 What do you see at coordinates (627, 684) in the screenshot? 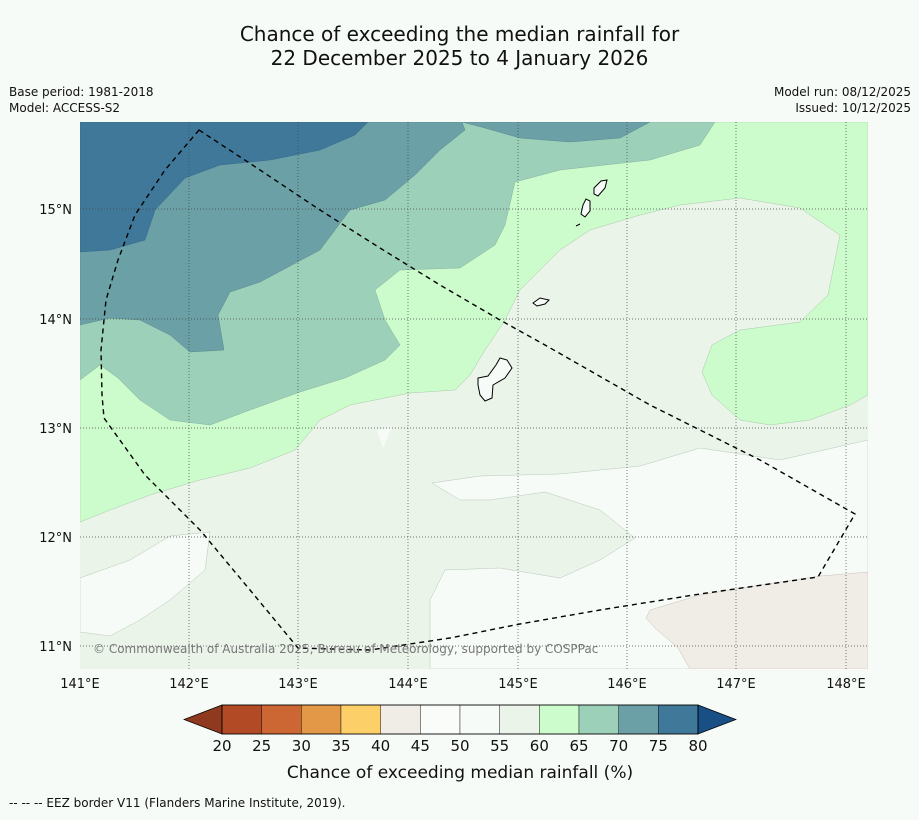
I see `lon-label: 146°E` at bounding box center [627, 684].